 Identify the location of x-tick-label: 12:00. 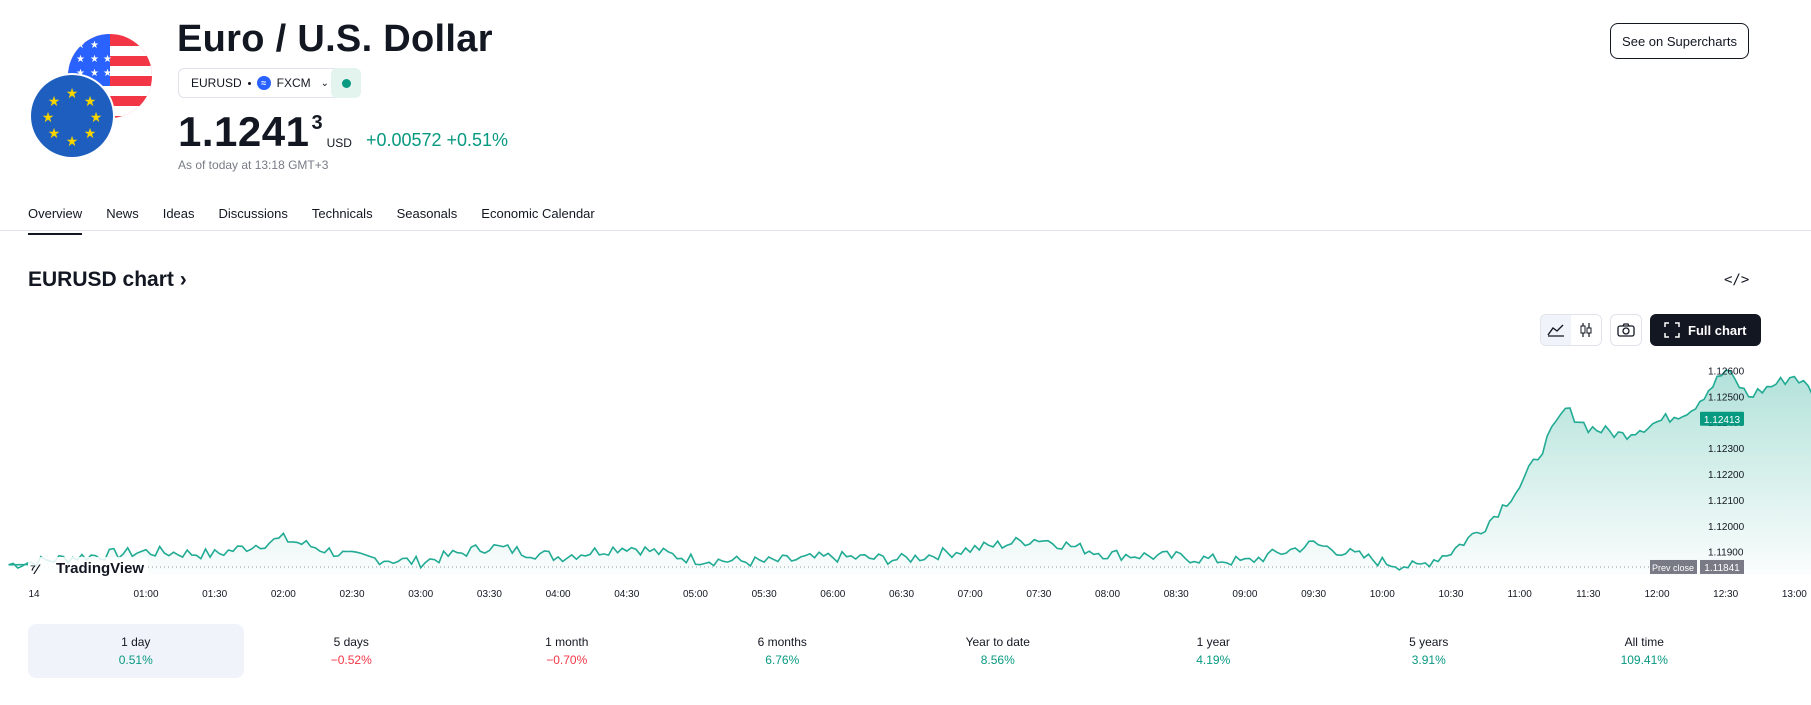
(1656, 594).